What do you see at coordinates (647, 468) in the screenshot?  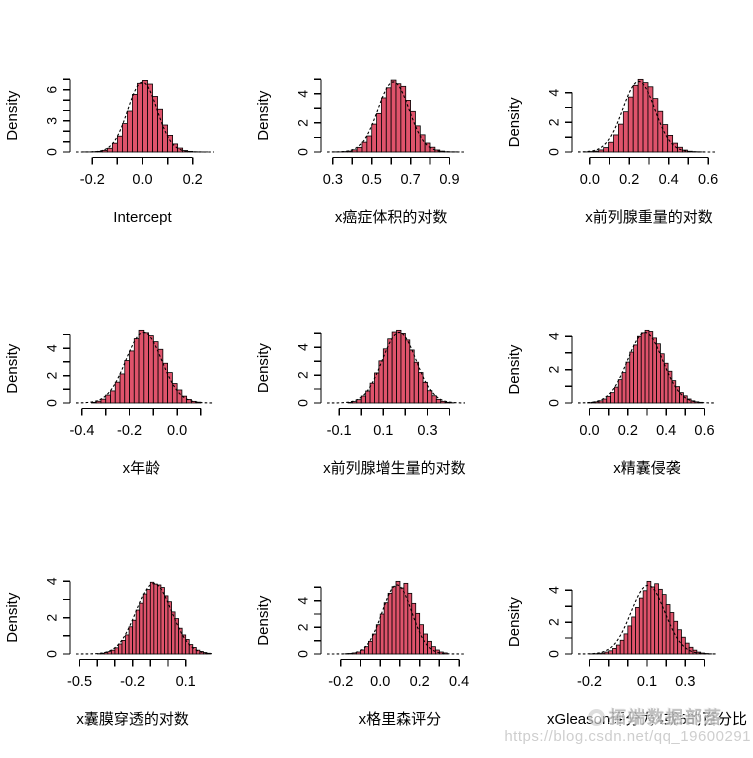 I see `x-axis-title: x精囊侵袭` at bounding box center [647, 468].